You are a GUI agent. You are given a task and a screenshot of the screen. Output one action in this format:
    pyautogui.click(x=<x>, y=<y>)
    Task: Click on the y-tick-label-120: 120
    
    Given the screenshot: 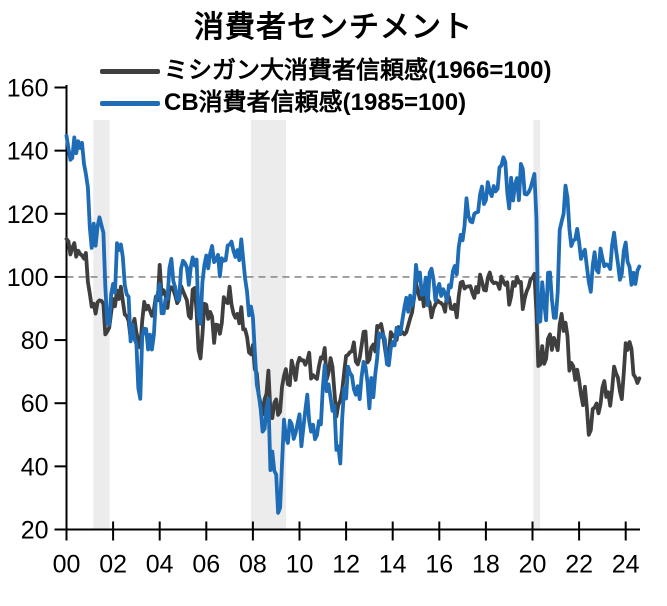 What is the action you would take?
    pyautogui.click(x=28, y=215)
    